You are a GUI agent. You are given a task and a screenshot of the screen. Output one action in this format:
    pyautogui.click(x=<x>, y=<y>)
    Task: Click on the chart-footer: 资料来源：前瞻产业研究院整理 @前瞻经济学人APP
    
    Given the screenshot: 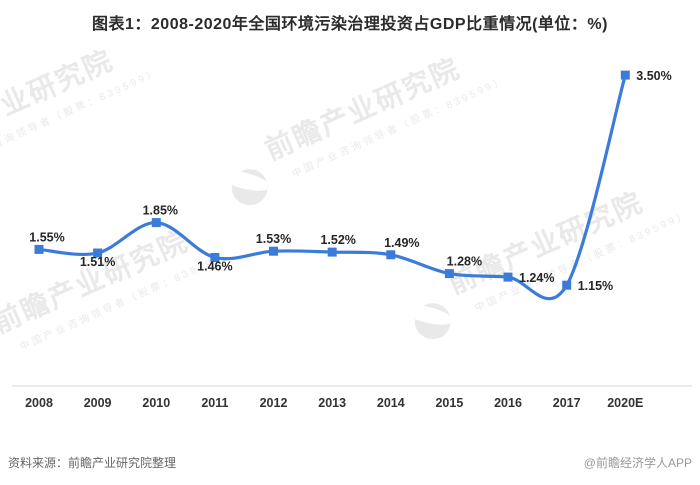 What is the action you would take?
    pyautogui.click(x=350, y=462)
    